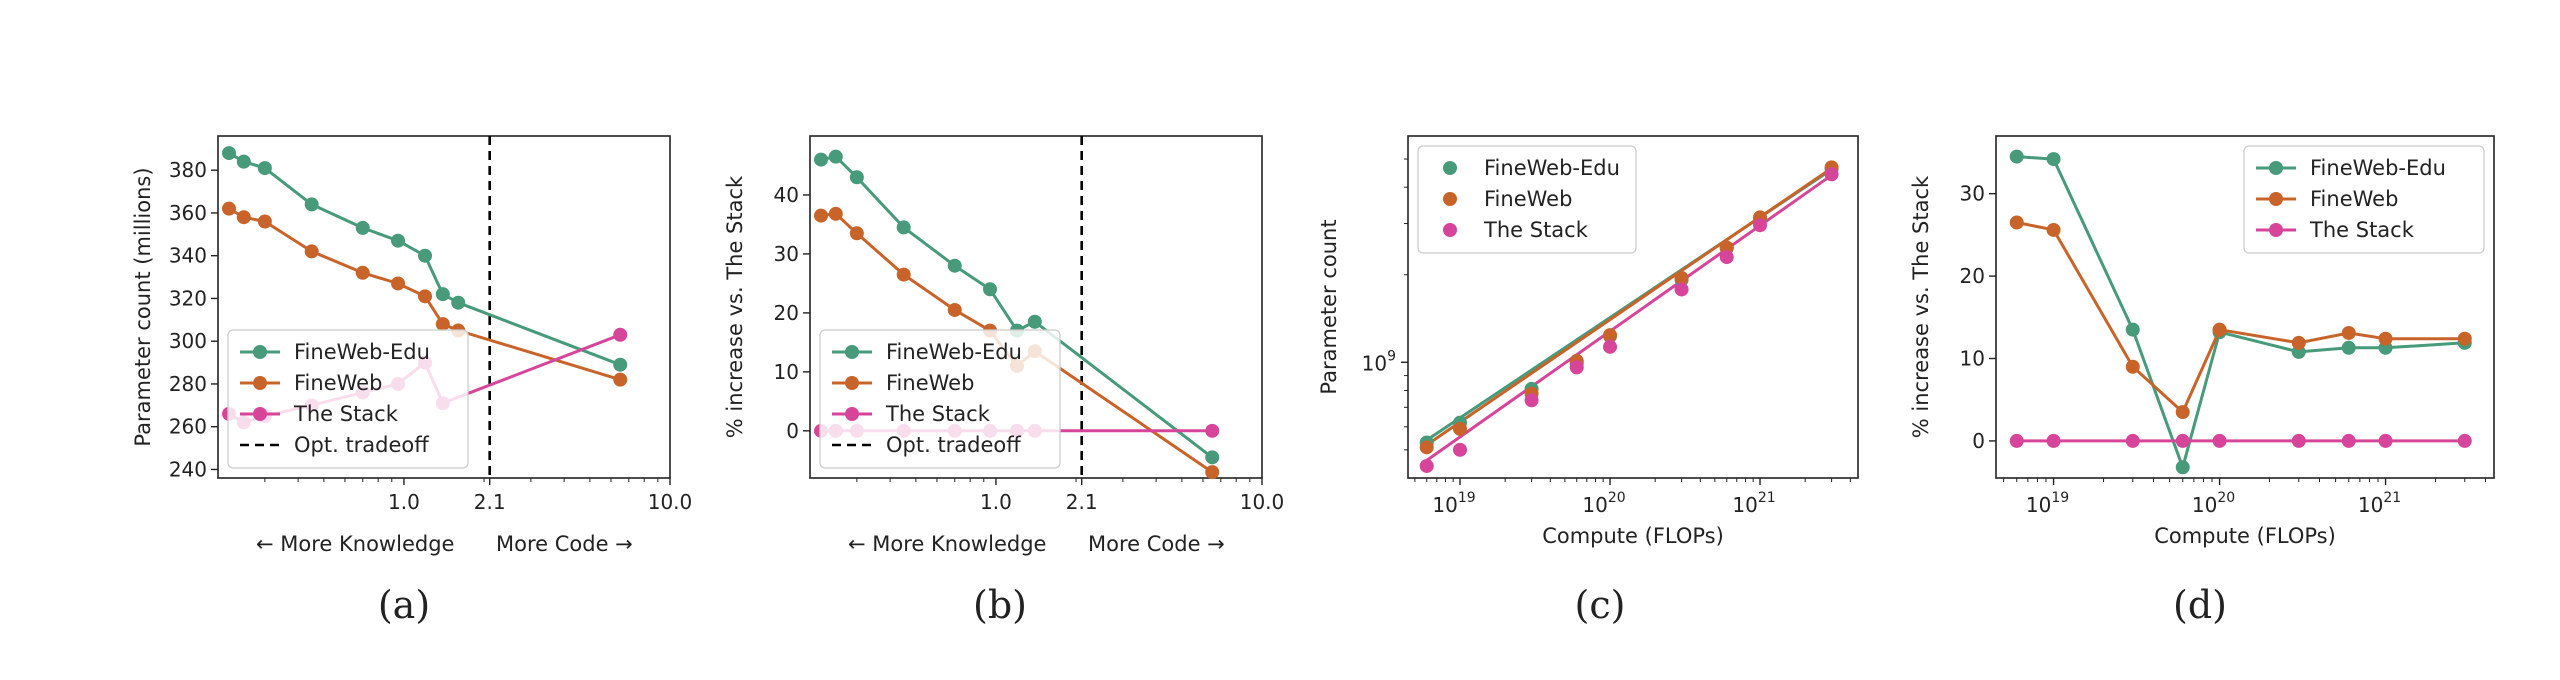  Describe the element at coordinates (1391, 356) in the screenshot. I see `y-tick-exp: 9` at that location.